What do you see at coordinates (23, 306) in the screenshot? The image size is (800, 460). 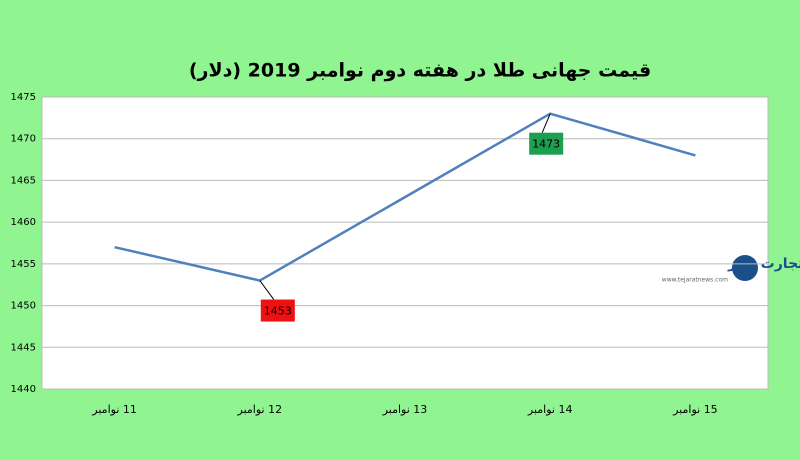 I see `y-tick-label: 1450` at bounding box center [23, 306].